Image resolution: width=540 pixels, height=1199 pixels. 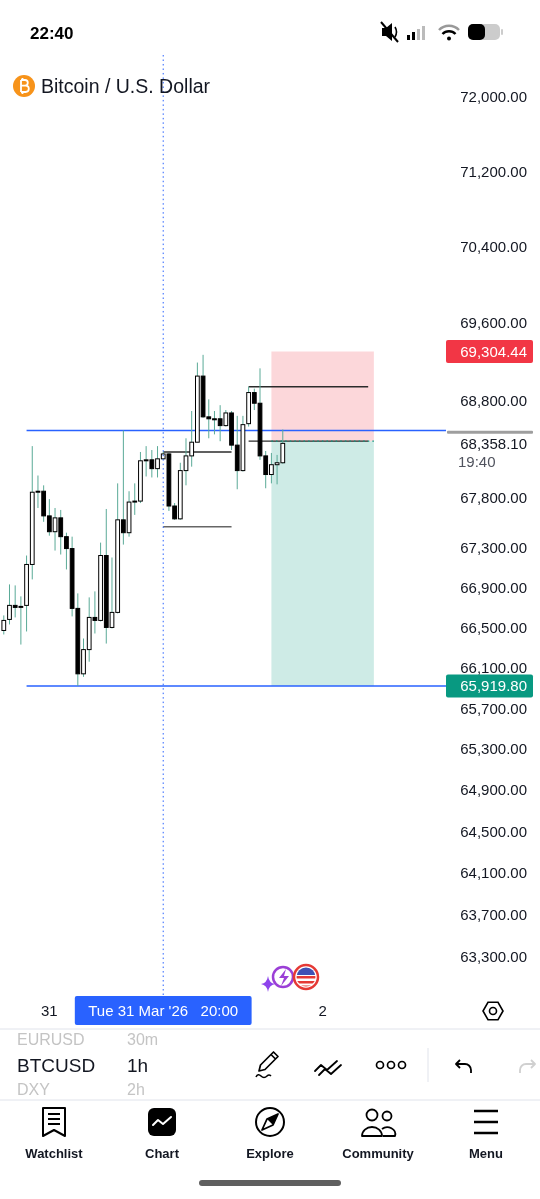 I want to click on y-tick-label: 70,400.00, so click(x=493, y=246).